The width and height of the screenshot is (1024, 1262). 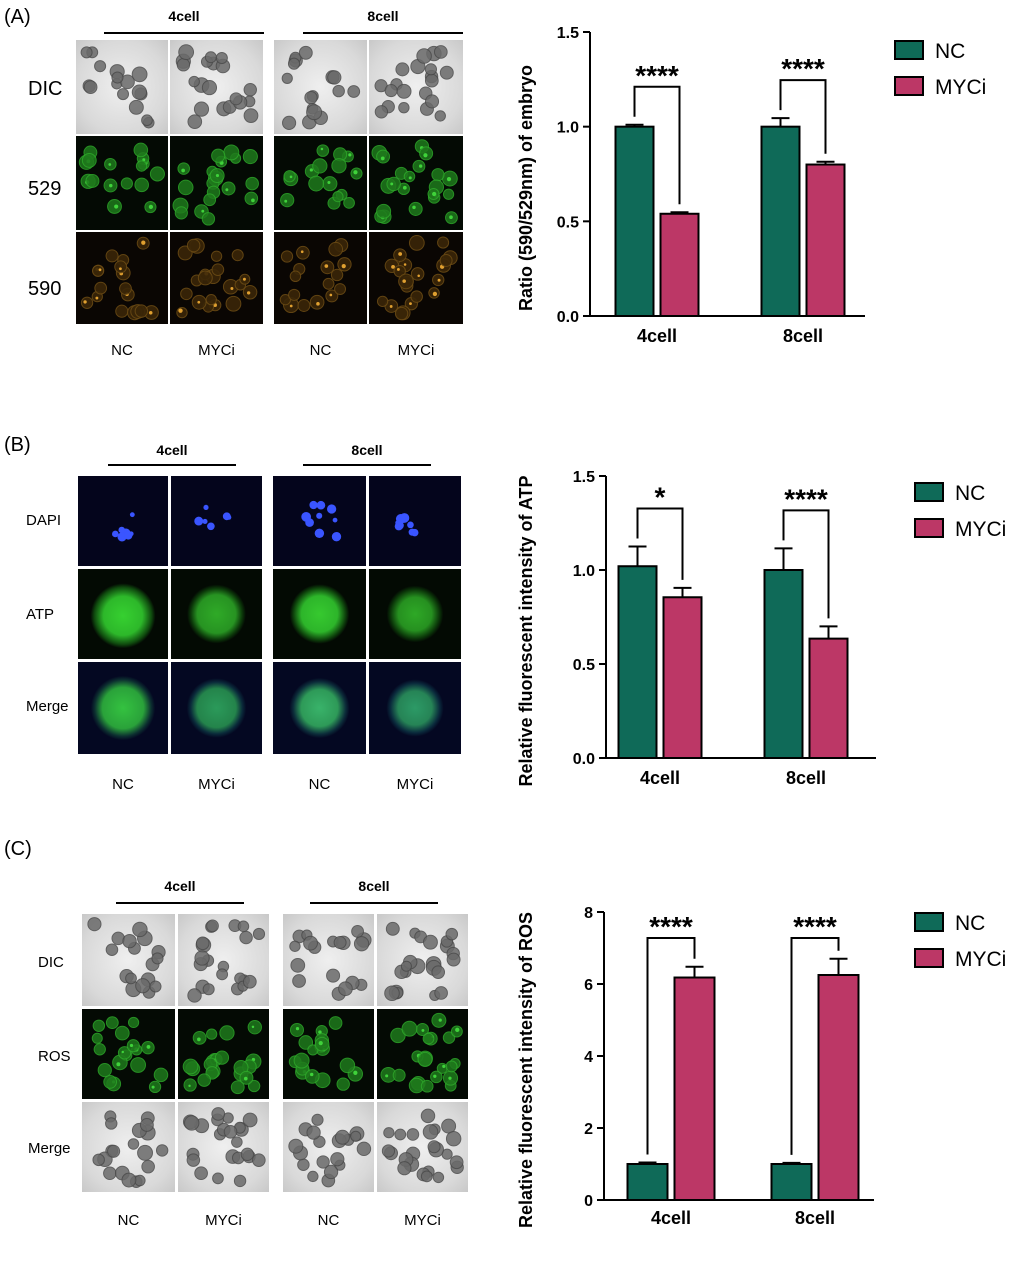 What do you see at coordinates (657, 336) in the screenshot?
I see `x-tick-label: 4cell` at bounding box center [657, 336].